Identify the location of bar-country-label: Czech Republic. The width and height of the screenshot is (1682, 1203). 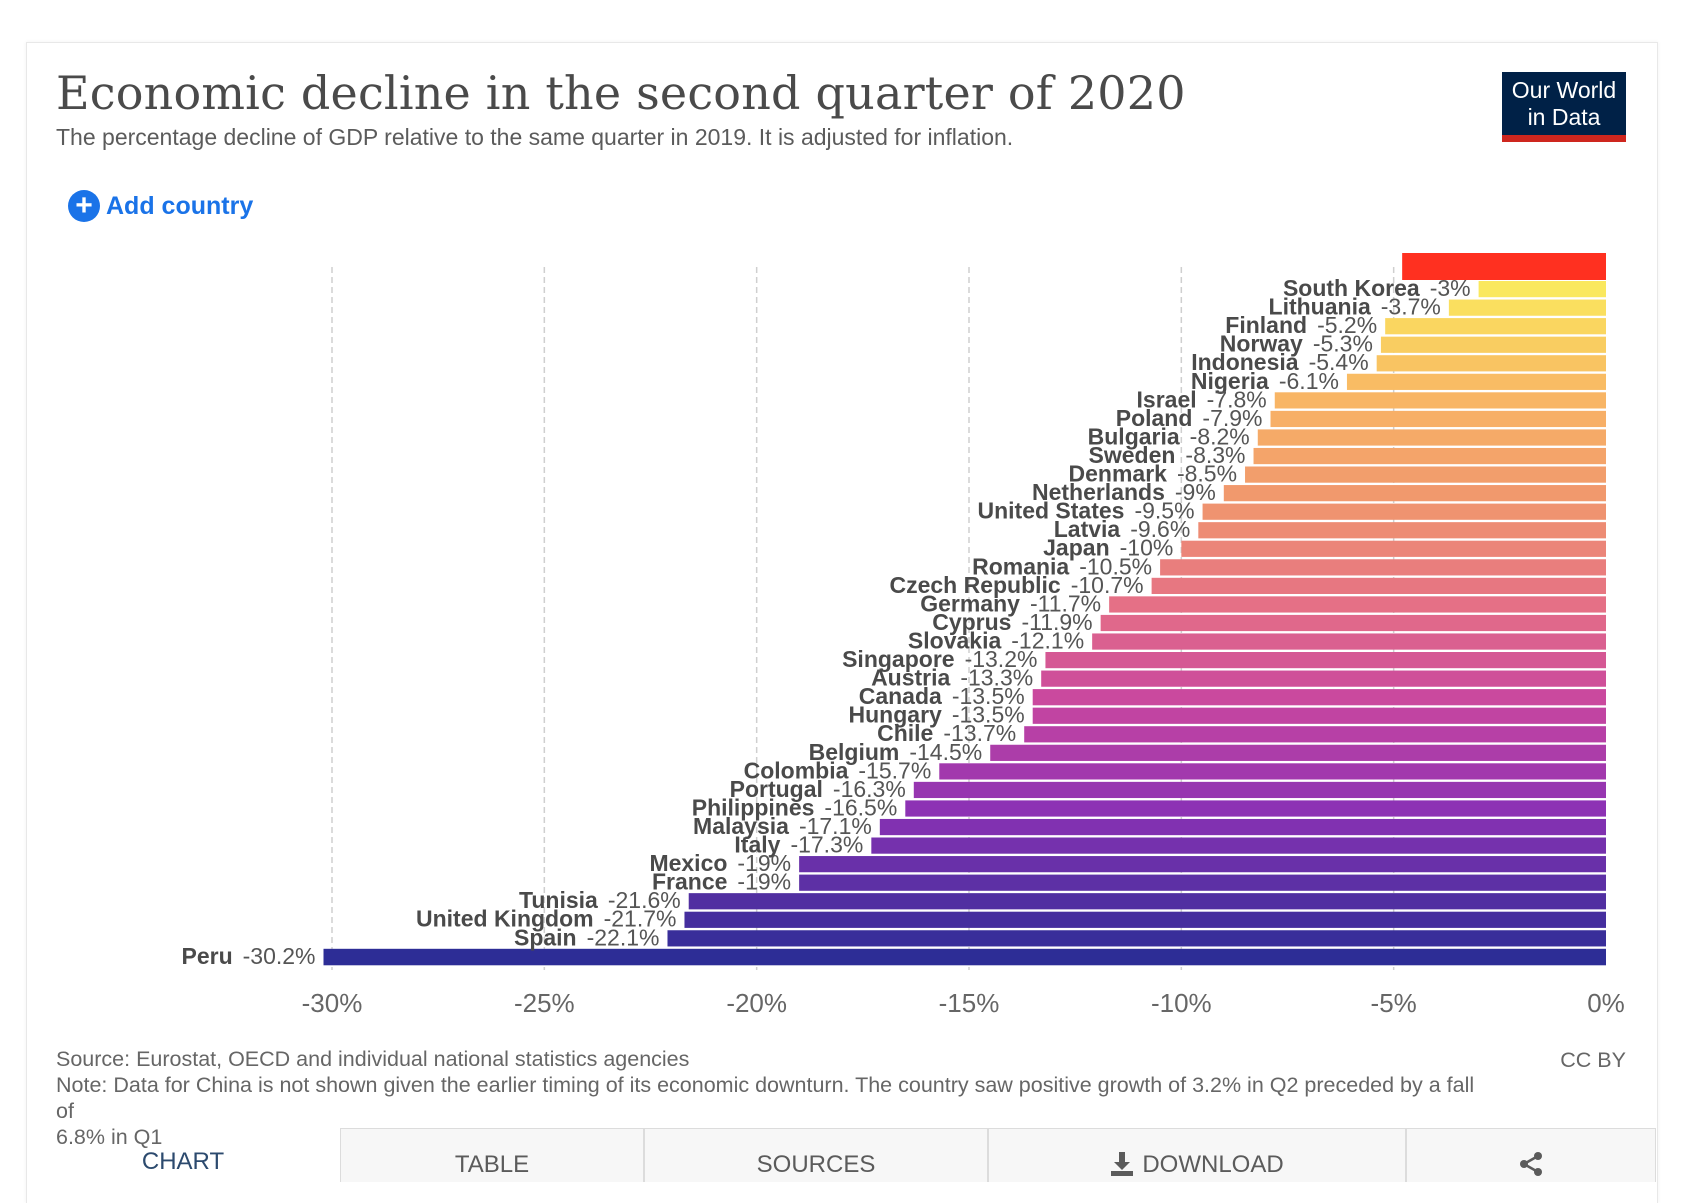
(974, 585).